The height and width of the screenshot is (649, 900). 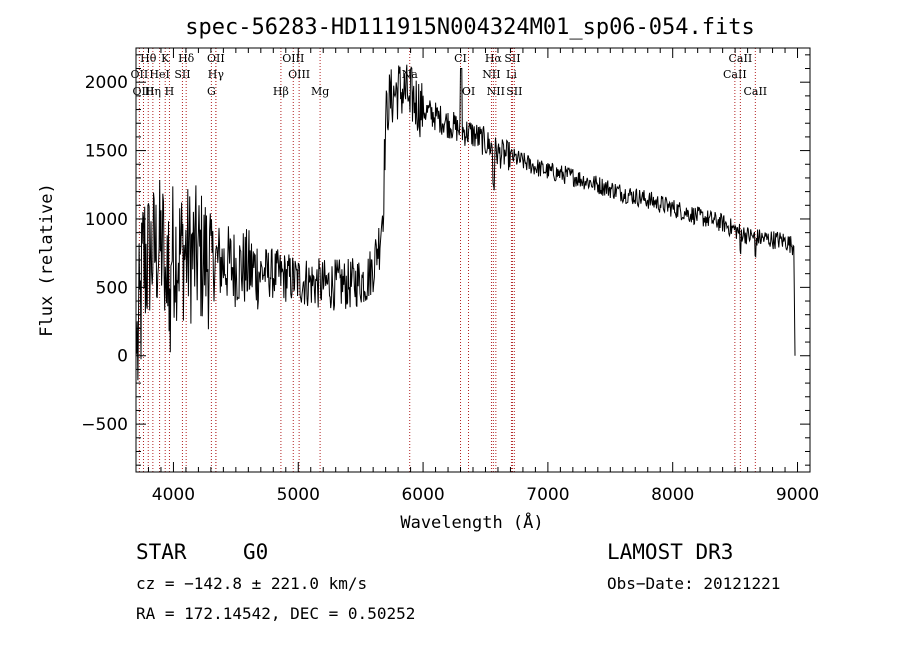 What do you see at coordinates (186, 58) in the screenshot?
I see `spectral-line-label: Hδ` at bounding box center [186, 58].